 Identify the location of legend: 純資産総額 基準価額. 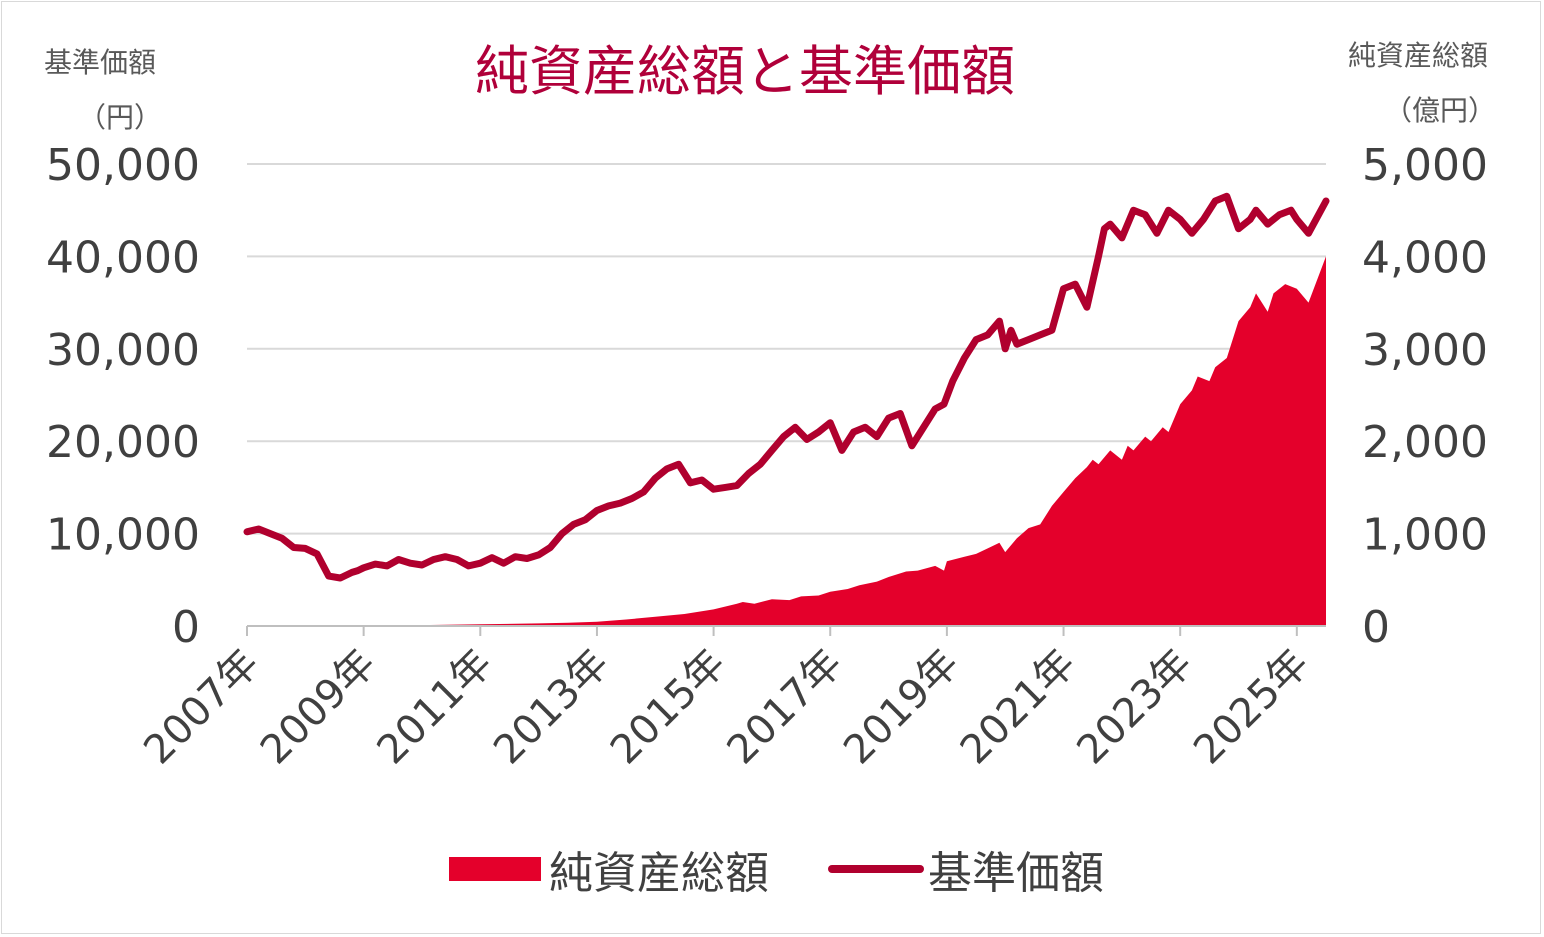
(776, 873).